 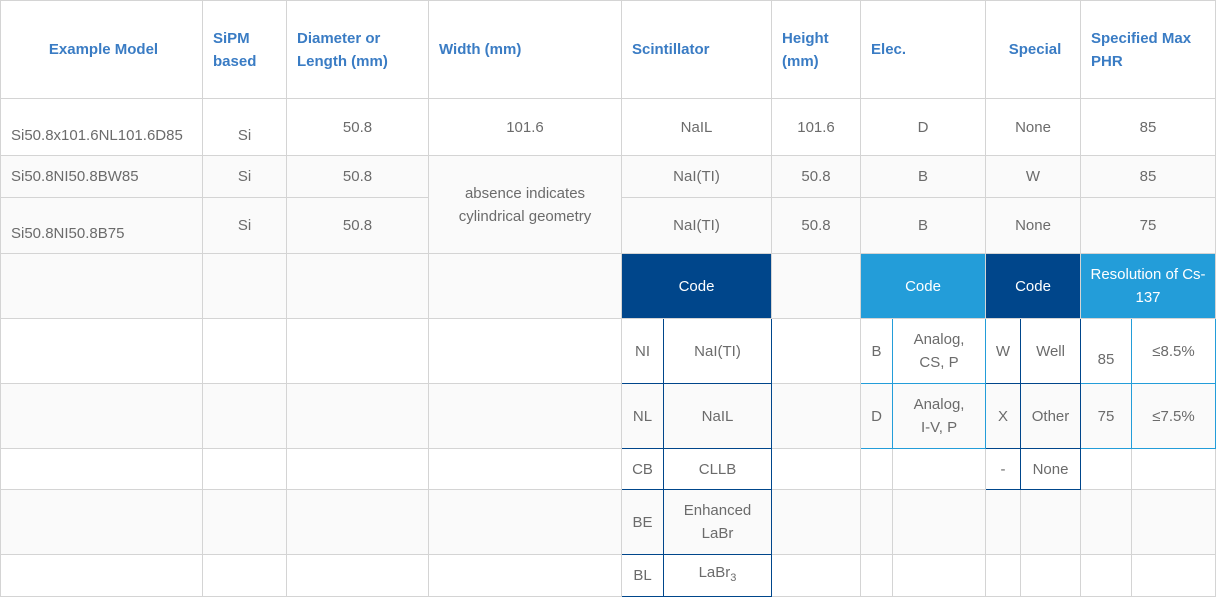 I want to click on header-sipm: SiPM based, so click(x=244, y=49).